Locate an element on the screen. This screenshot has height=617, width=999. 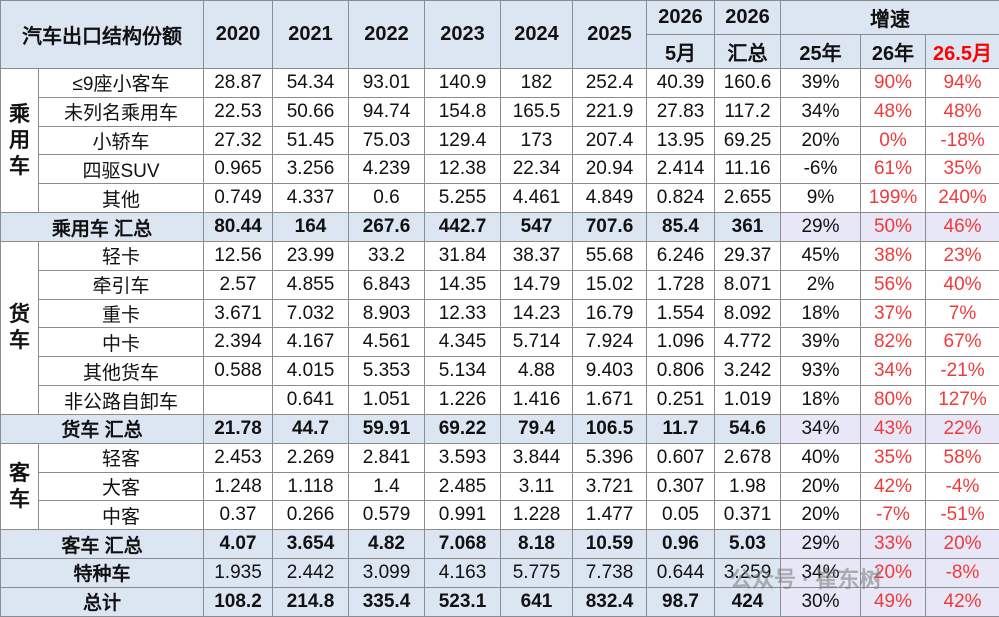
value-cell: 55.68 is located at coordinates (609, 255).